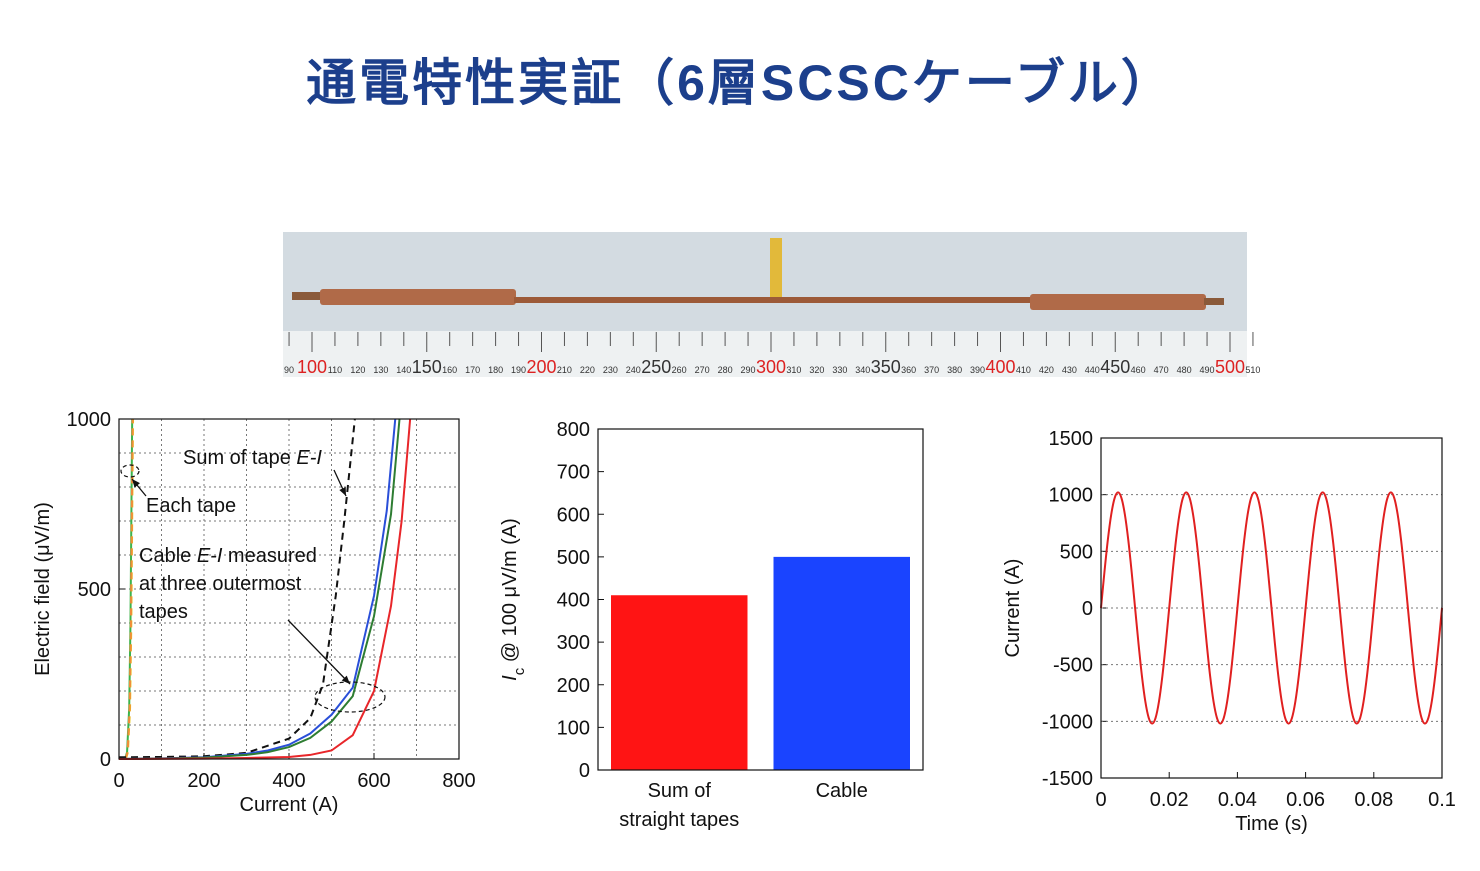 This screenshot has width=1480, height=871. I want to click on ruler-label: 470, so click(1161, 370).